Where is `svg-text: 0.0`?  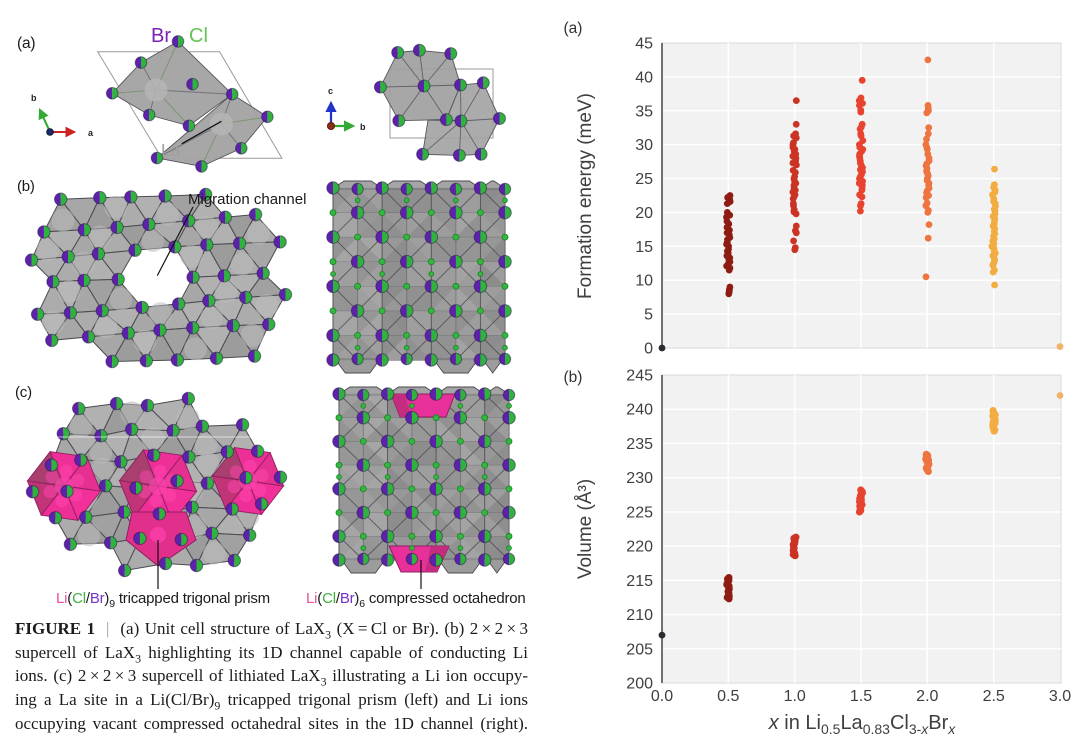 svg-text: 0.0 is located at coordinates (662, 696).